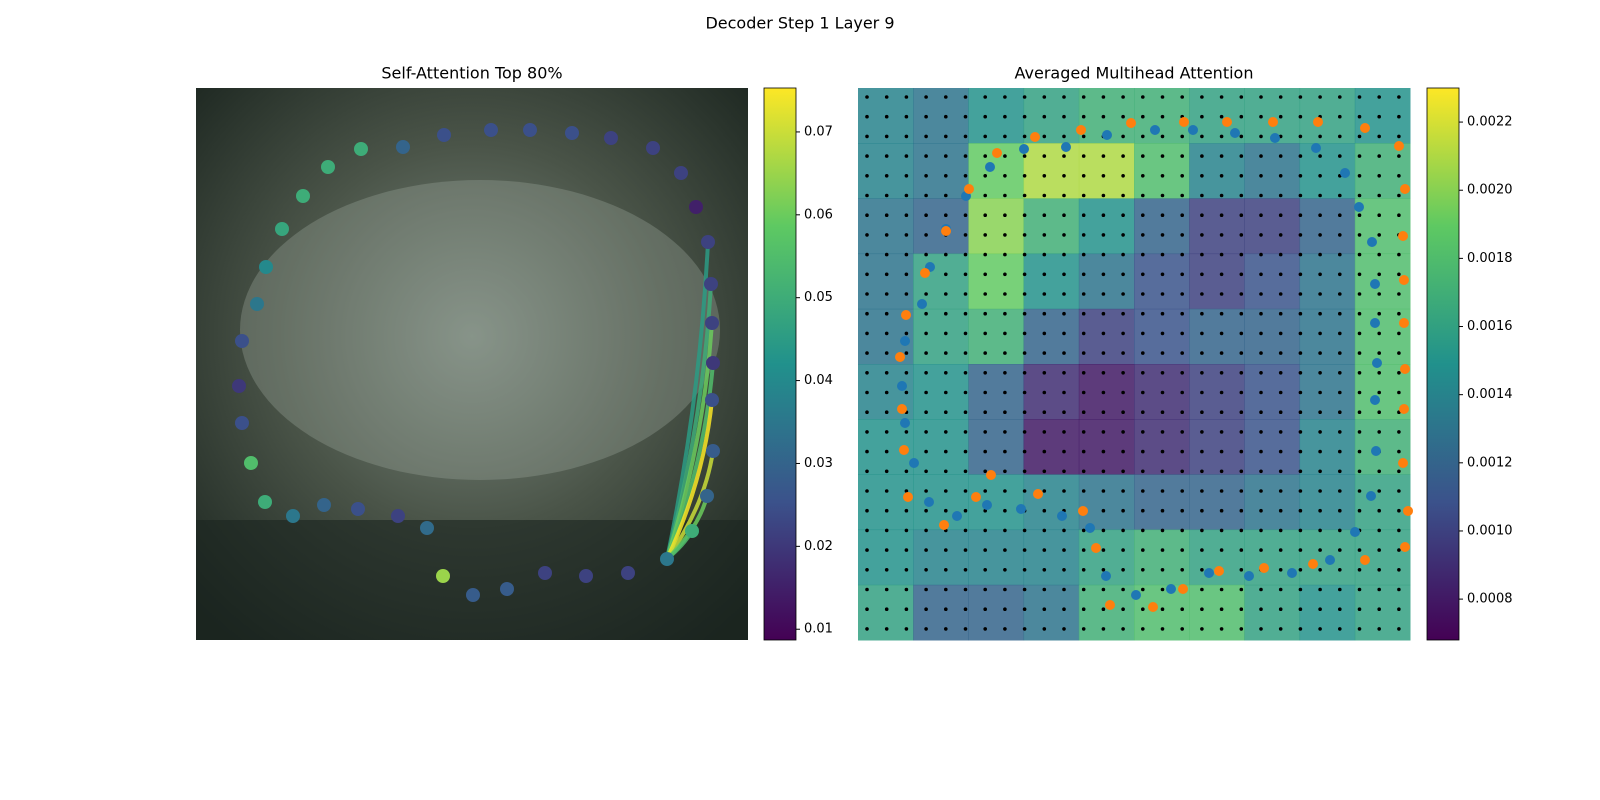  What do you see at coordinates (799, 23) in the screenshot?
I see `figure-title: Decoder Step 1 Layer 9` at bounding box center [799, 23].